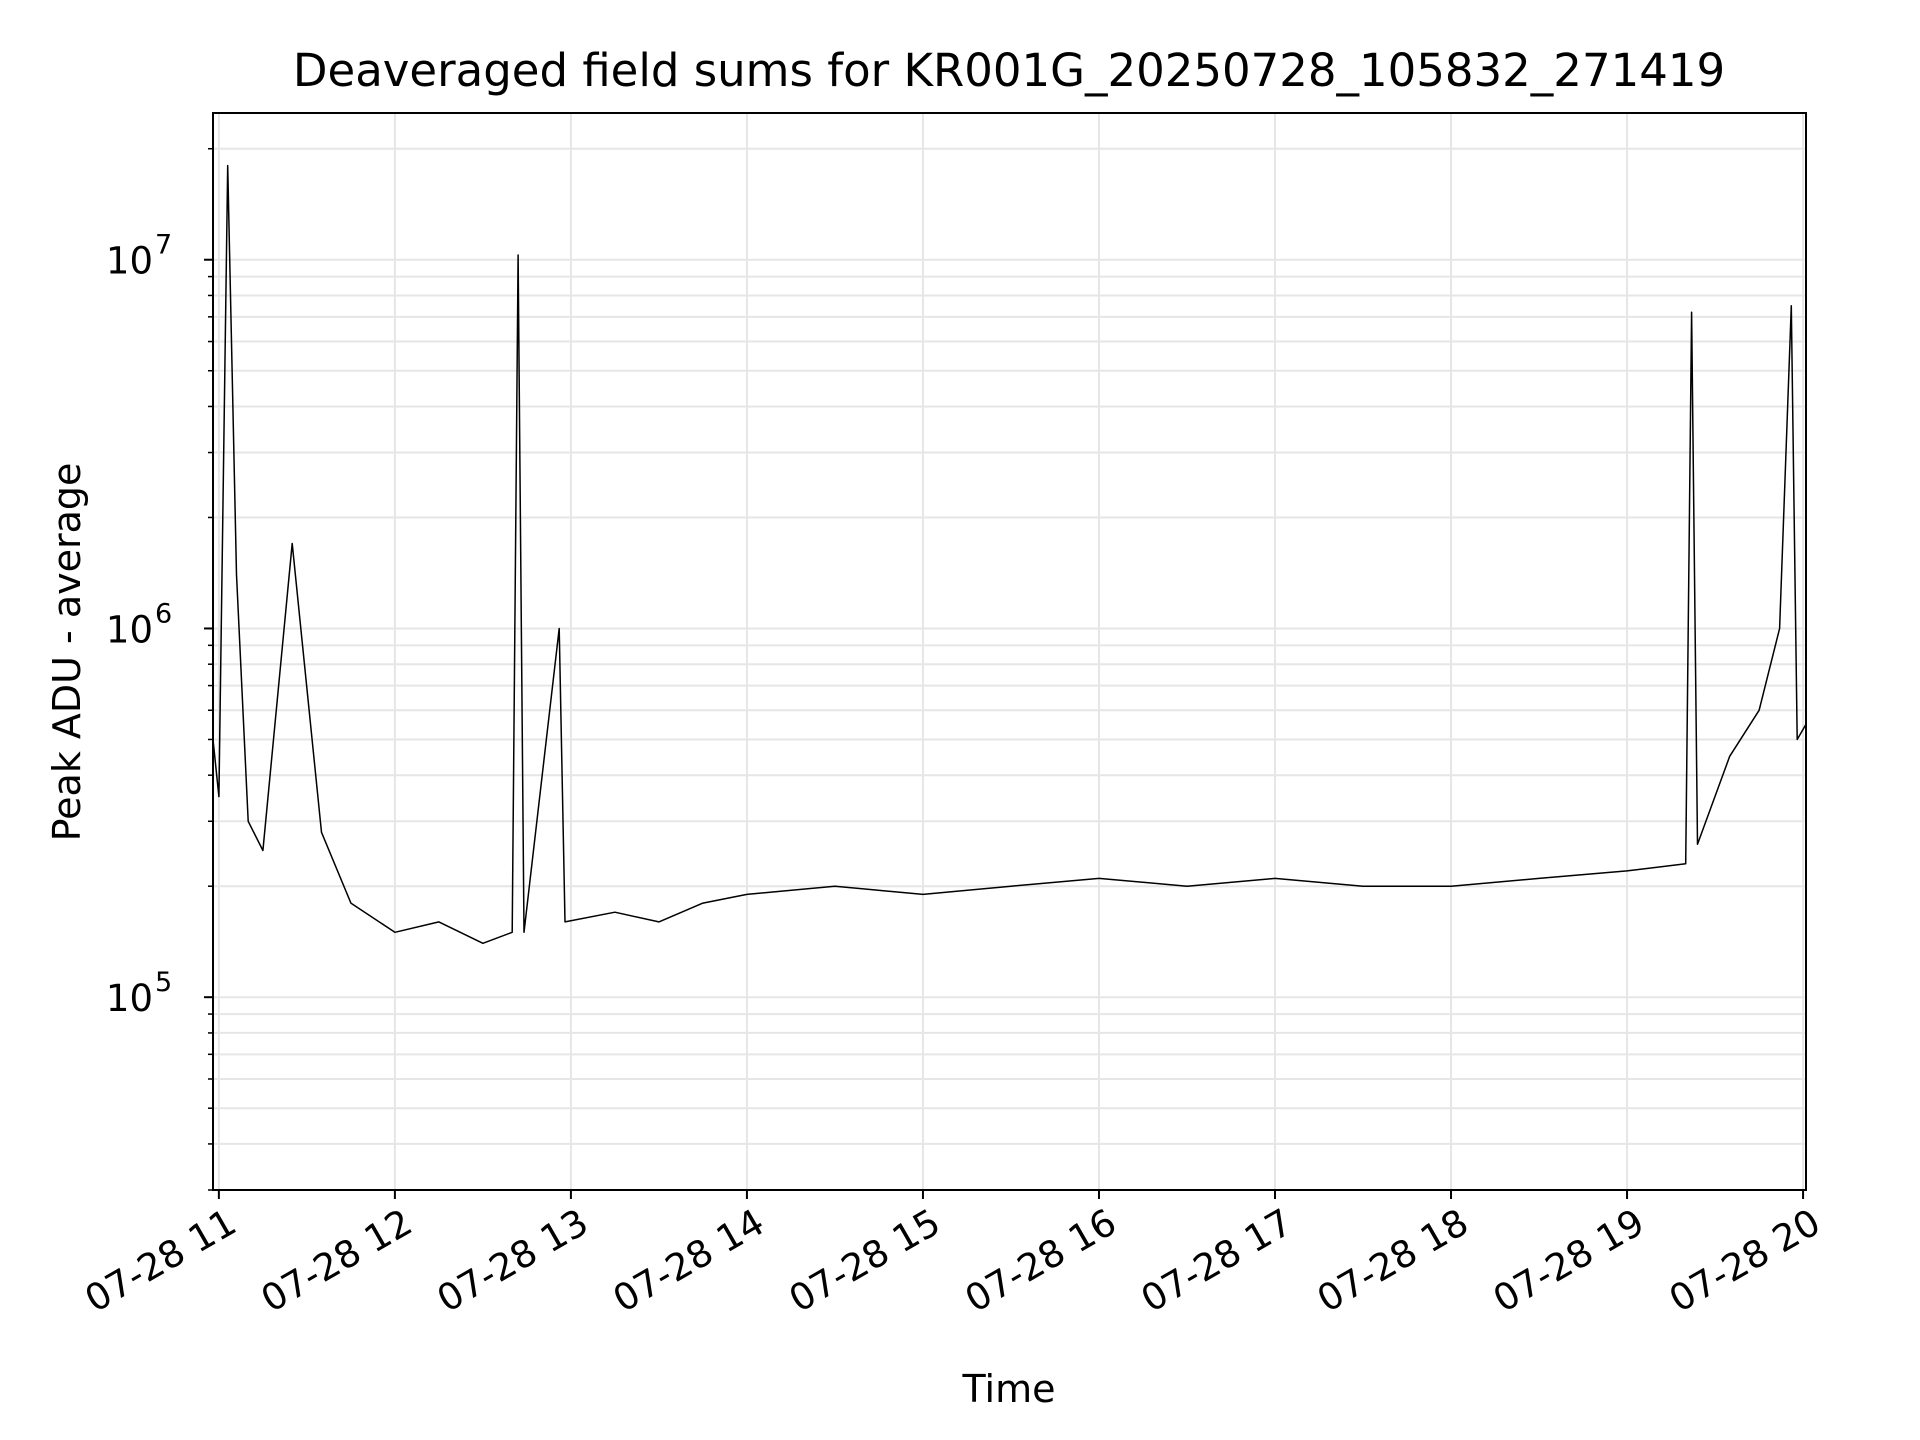 Image resolution: width=1920 pixels, height=1440 pixels. I want to click on y-tick-label-exponent: 5, so click(163, 982).